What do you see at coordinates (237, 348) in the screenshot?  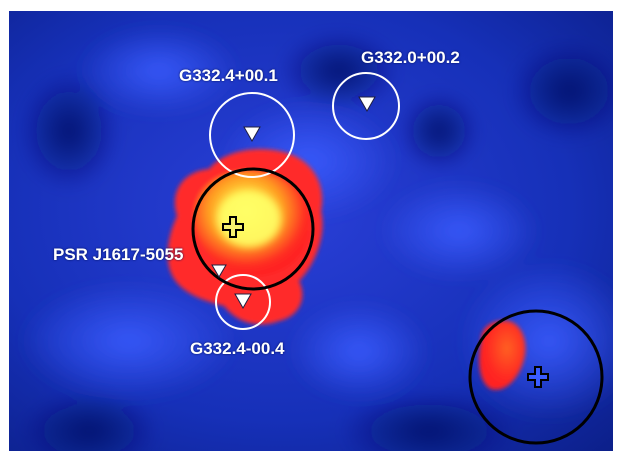 I see `label-g332-4-minus: G332.4-00.4` at bounding box center [237, 348].